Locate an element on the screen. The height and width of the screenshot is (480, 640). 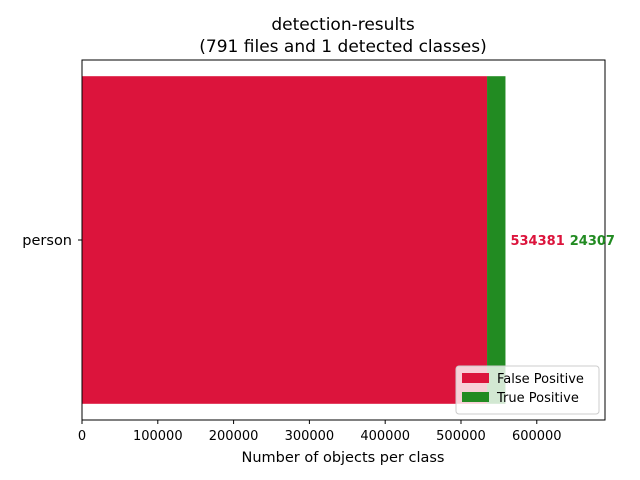
x-tick-label: 0 is located at coordinates (82, 436).